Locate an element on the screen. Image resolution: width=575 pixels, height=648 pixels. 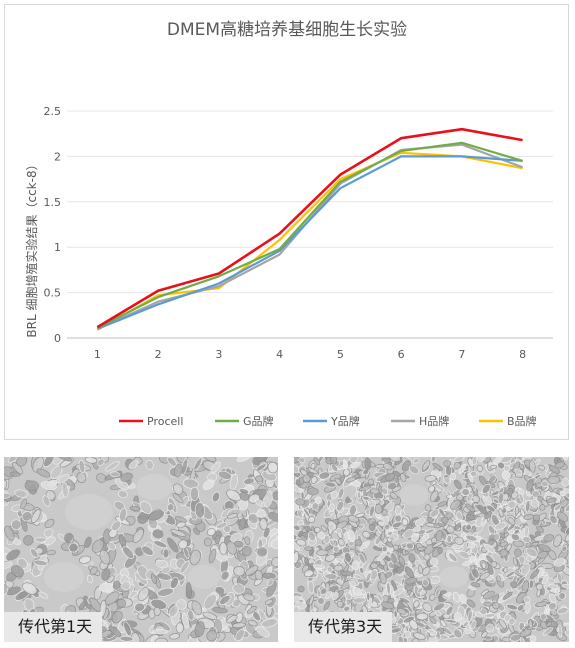
y-tick-label: 1 is located at coordinates (57, 247).